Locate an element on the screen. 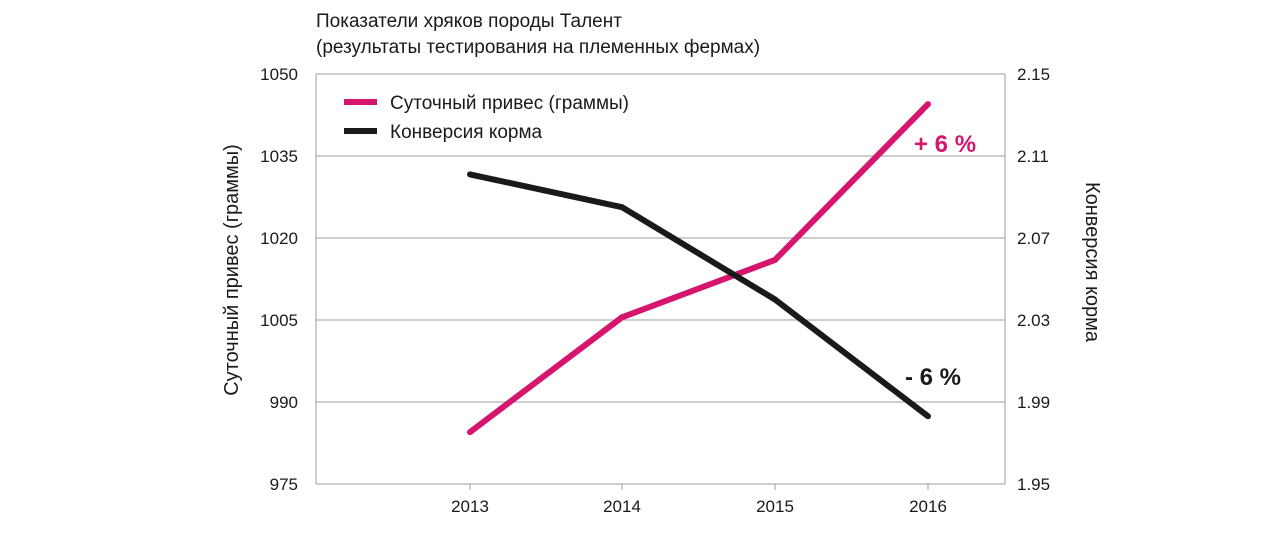 This screenshot has height=550, width=1280. x-tick-2015: 2015 is located at coordinates (775, 506).